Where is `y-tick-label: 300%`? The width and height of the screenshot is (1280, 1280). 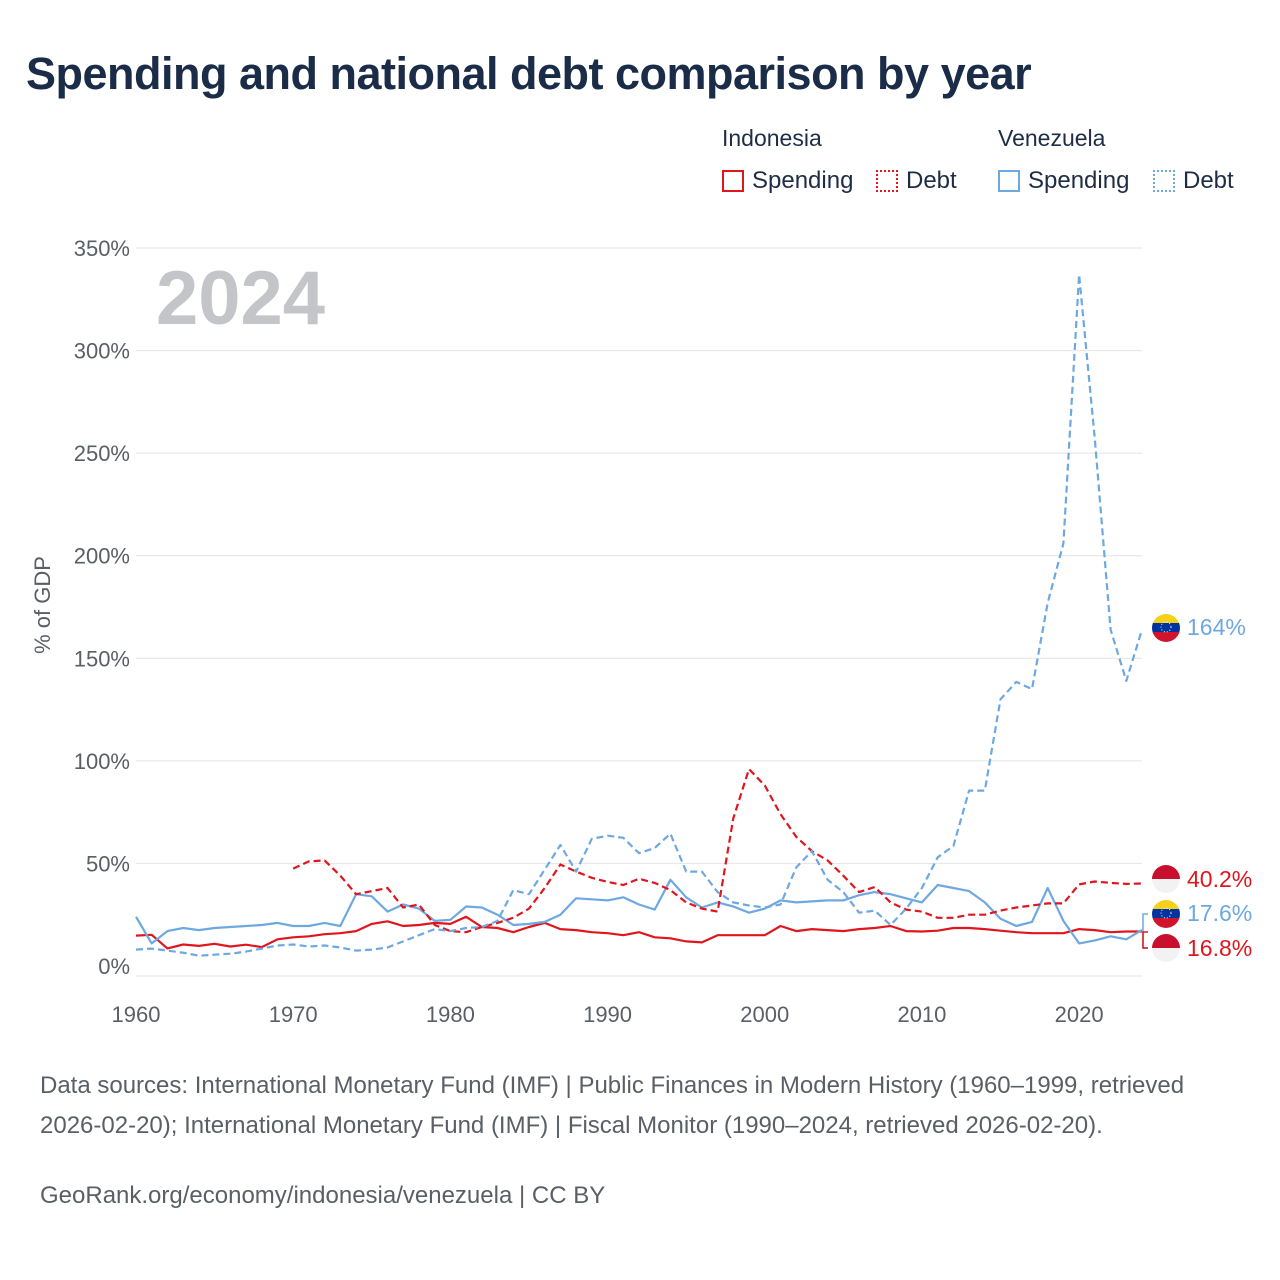
y-tick-label: 300% is located at coordinates (102, 351).